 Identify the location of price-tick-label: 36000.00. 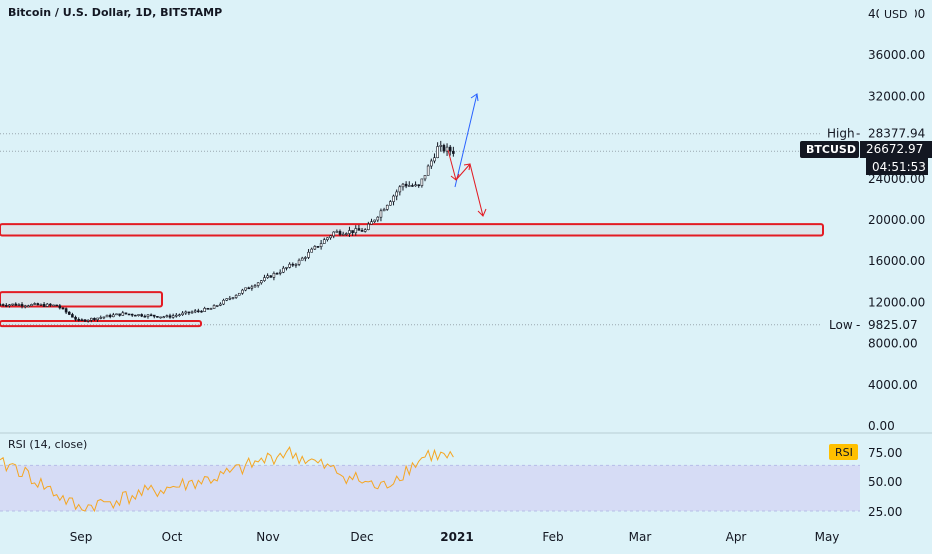
(896, 55).